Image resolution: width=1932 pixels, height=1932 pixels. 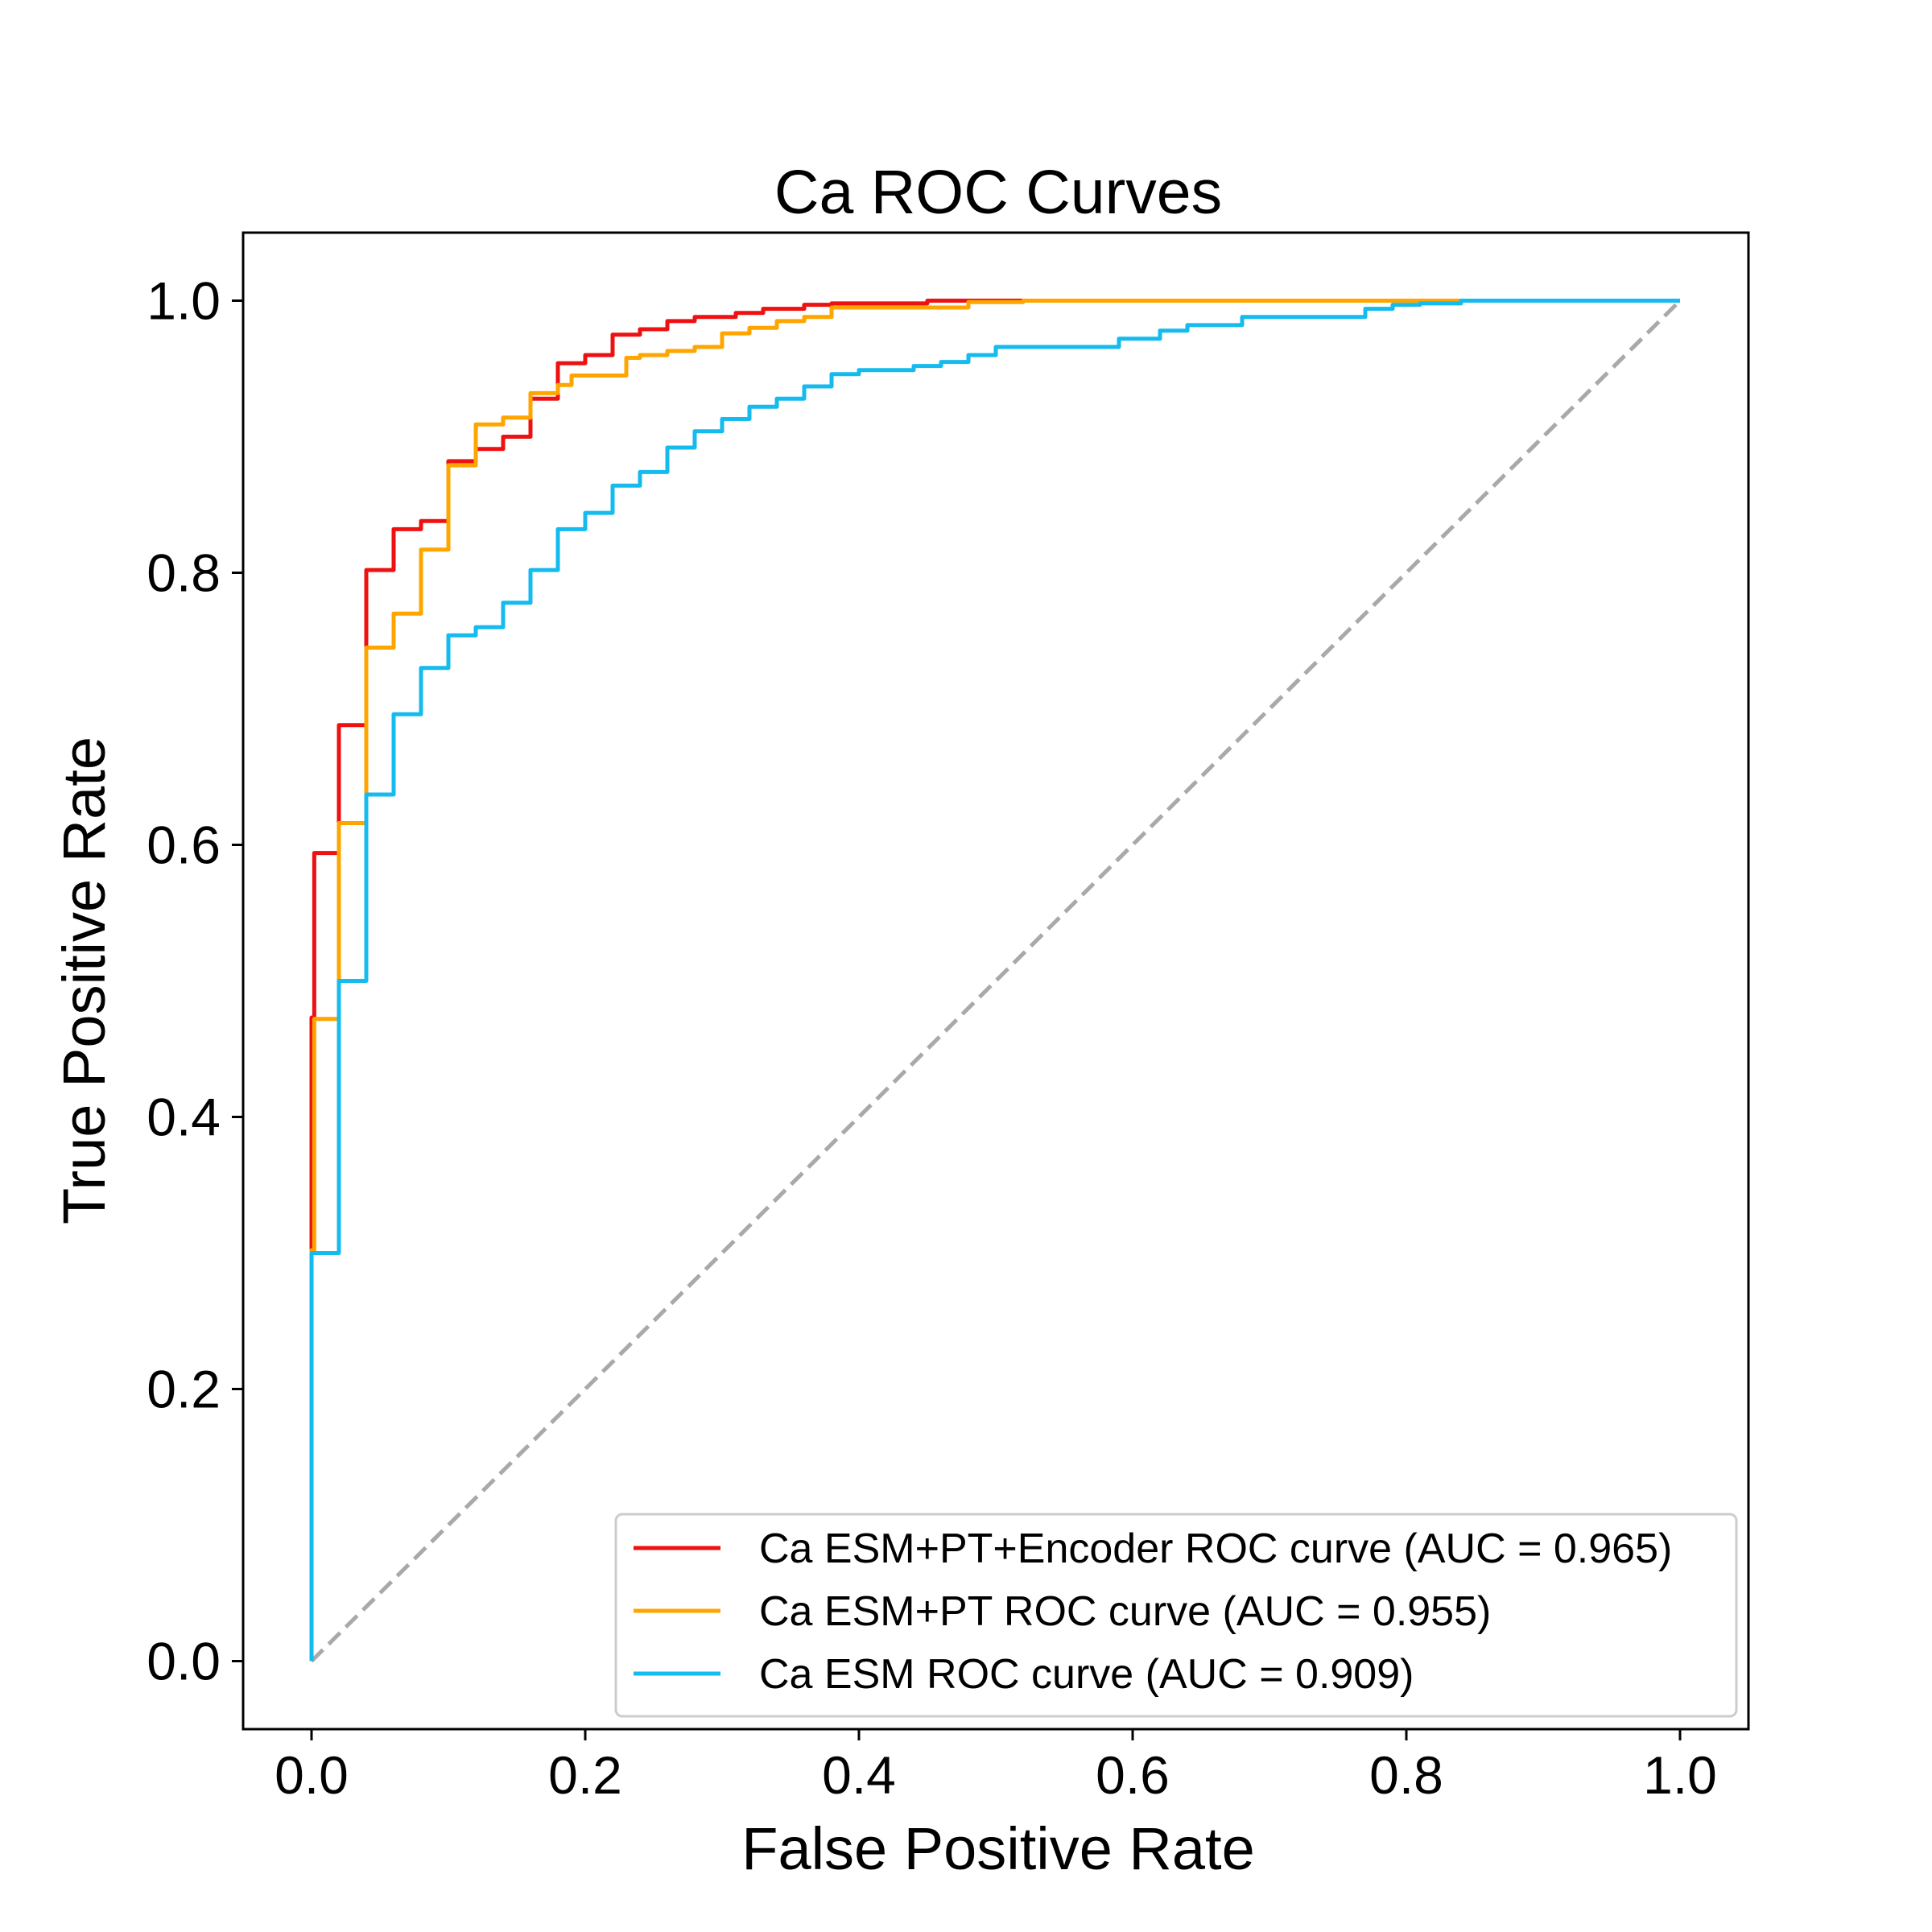 I want to click on x-tick-label: 0.6, so click(x=1133, y=1775).